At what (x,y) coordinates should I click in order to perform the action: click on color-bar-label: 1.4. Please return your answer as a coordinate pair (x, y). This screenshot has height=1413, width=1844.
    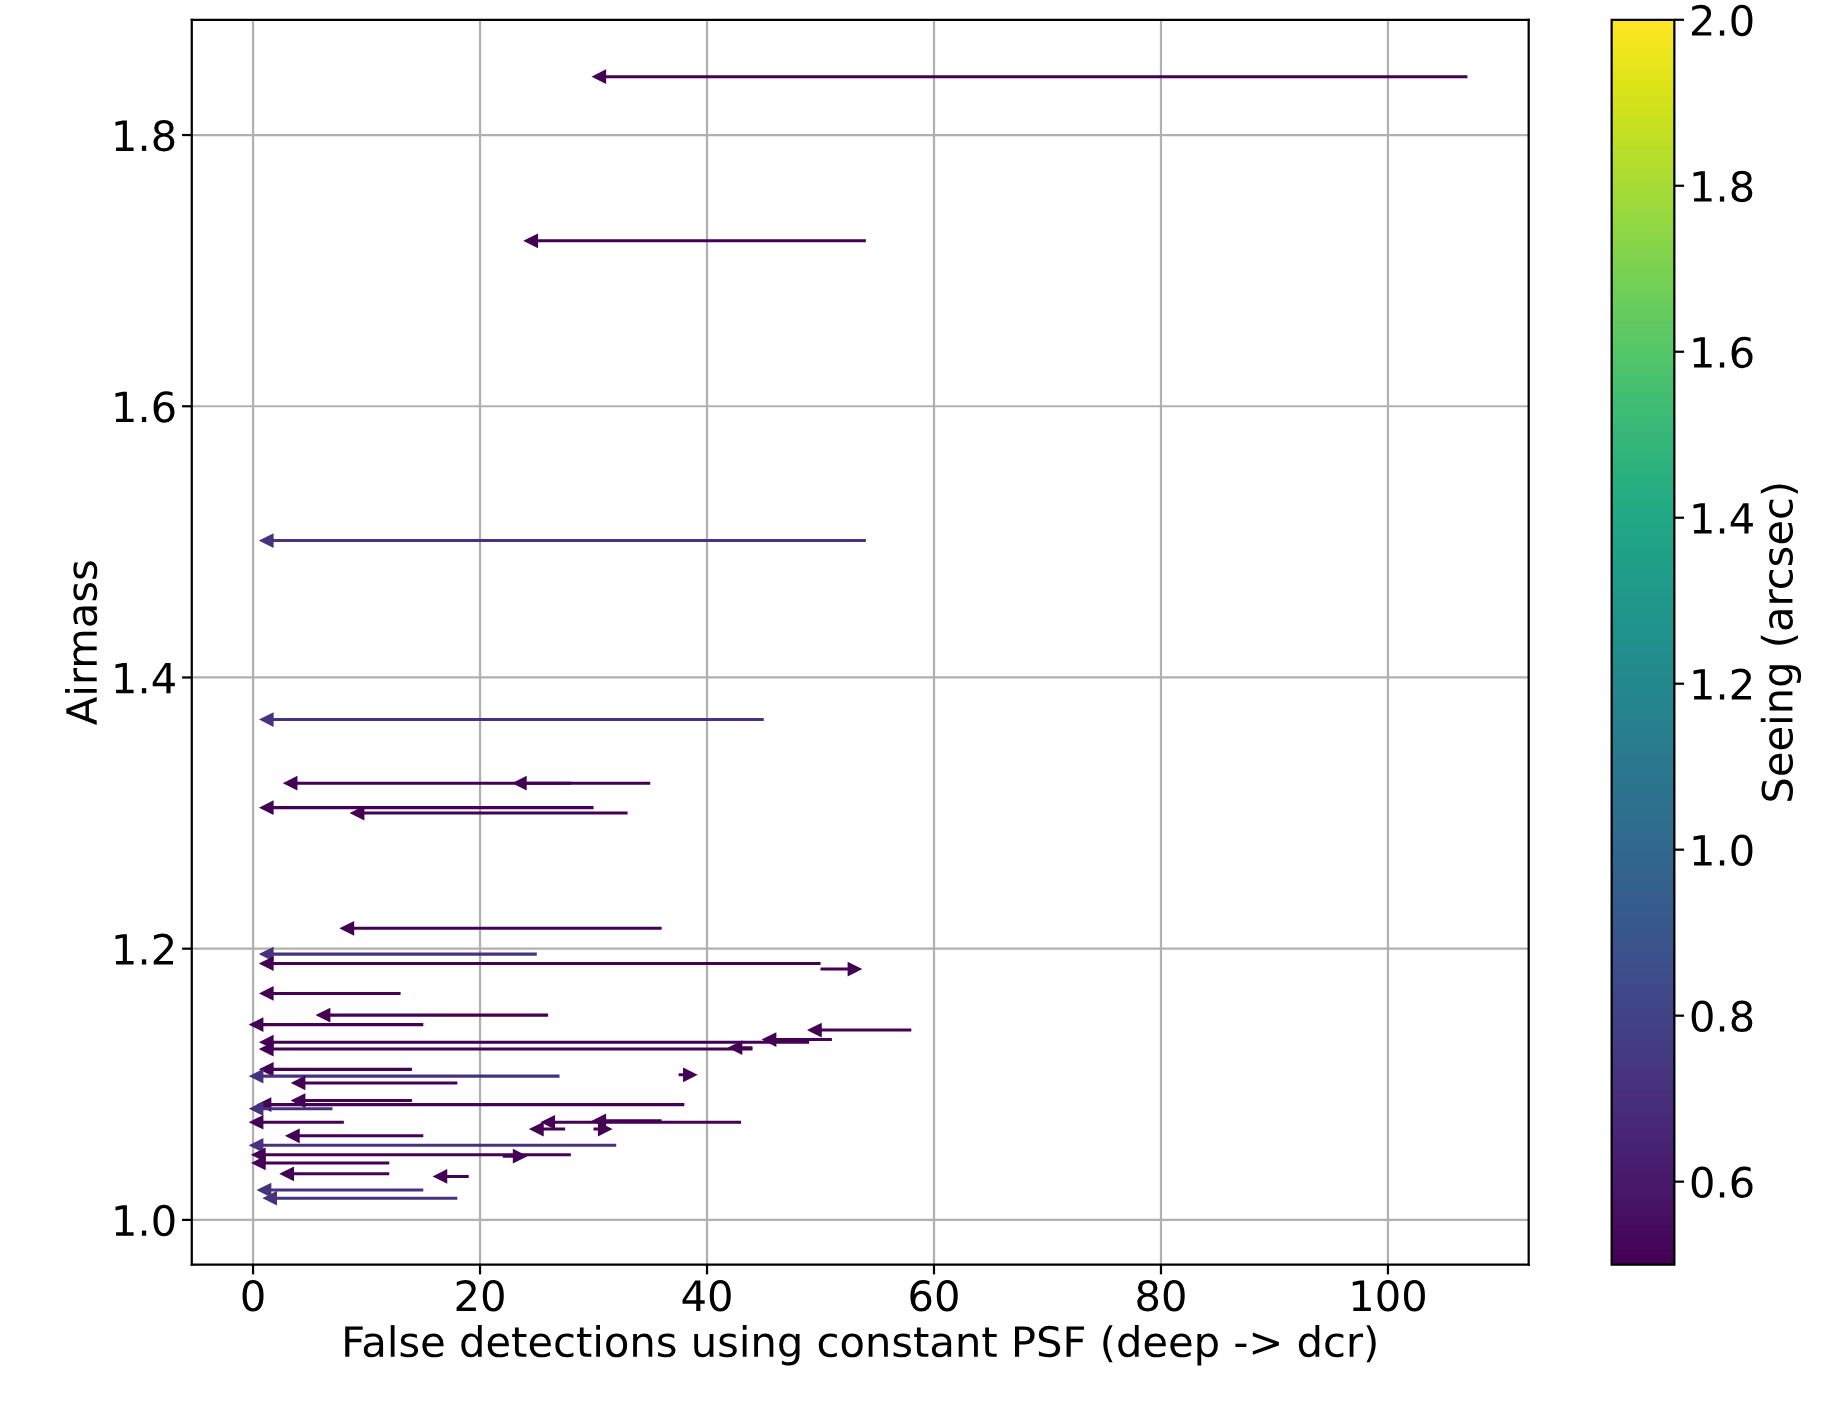
    Looking at the image, I should click on (1723, 518).